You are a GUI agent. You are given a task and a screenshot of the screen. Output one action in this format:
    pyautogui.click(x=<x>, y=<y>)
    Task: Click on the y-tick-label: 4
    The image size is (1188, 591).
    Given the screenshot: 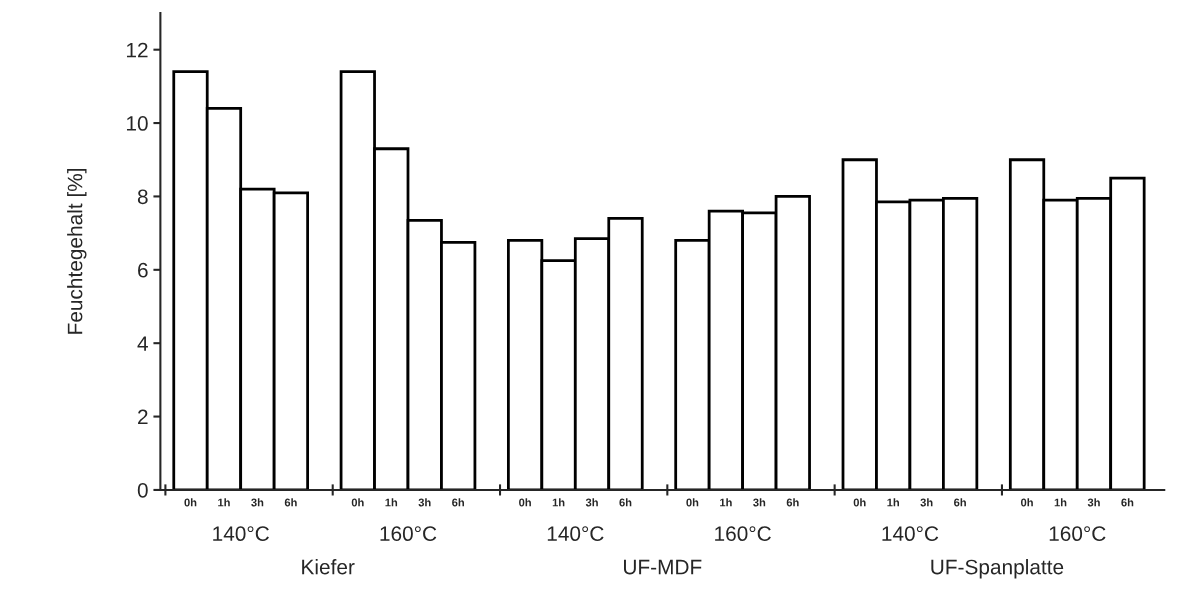 What is the action you would take?
    pyautogui.click(x=142, y=343)
    